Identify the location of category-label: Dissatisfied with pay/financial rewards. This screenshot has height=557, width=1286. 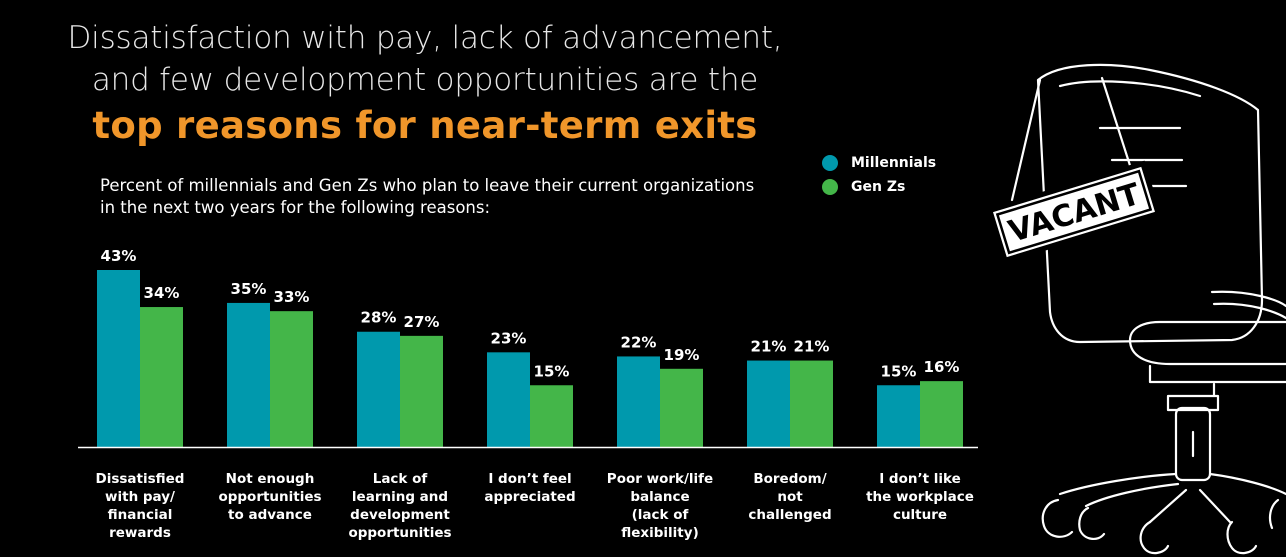
(140, 506).